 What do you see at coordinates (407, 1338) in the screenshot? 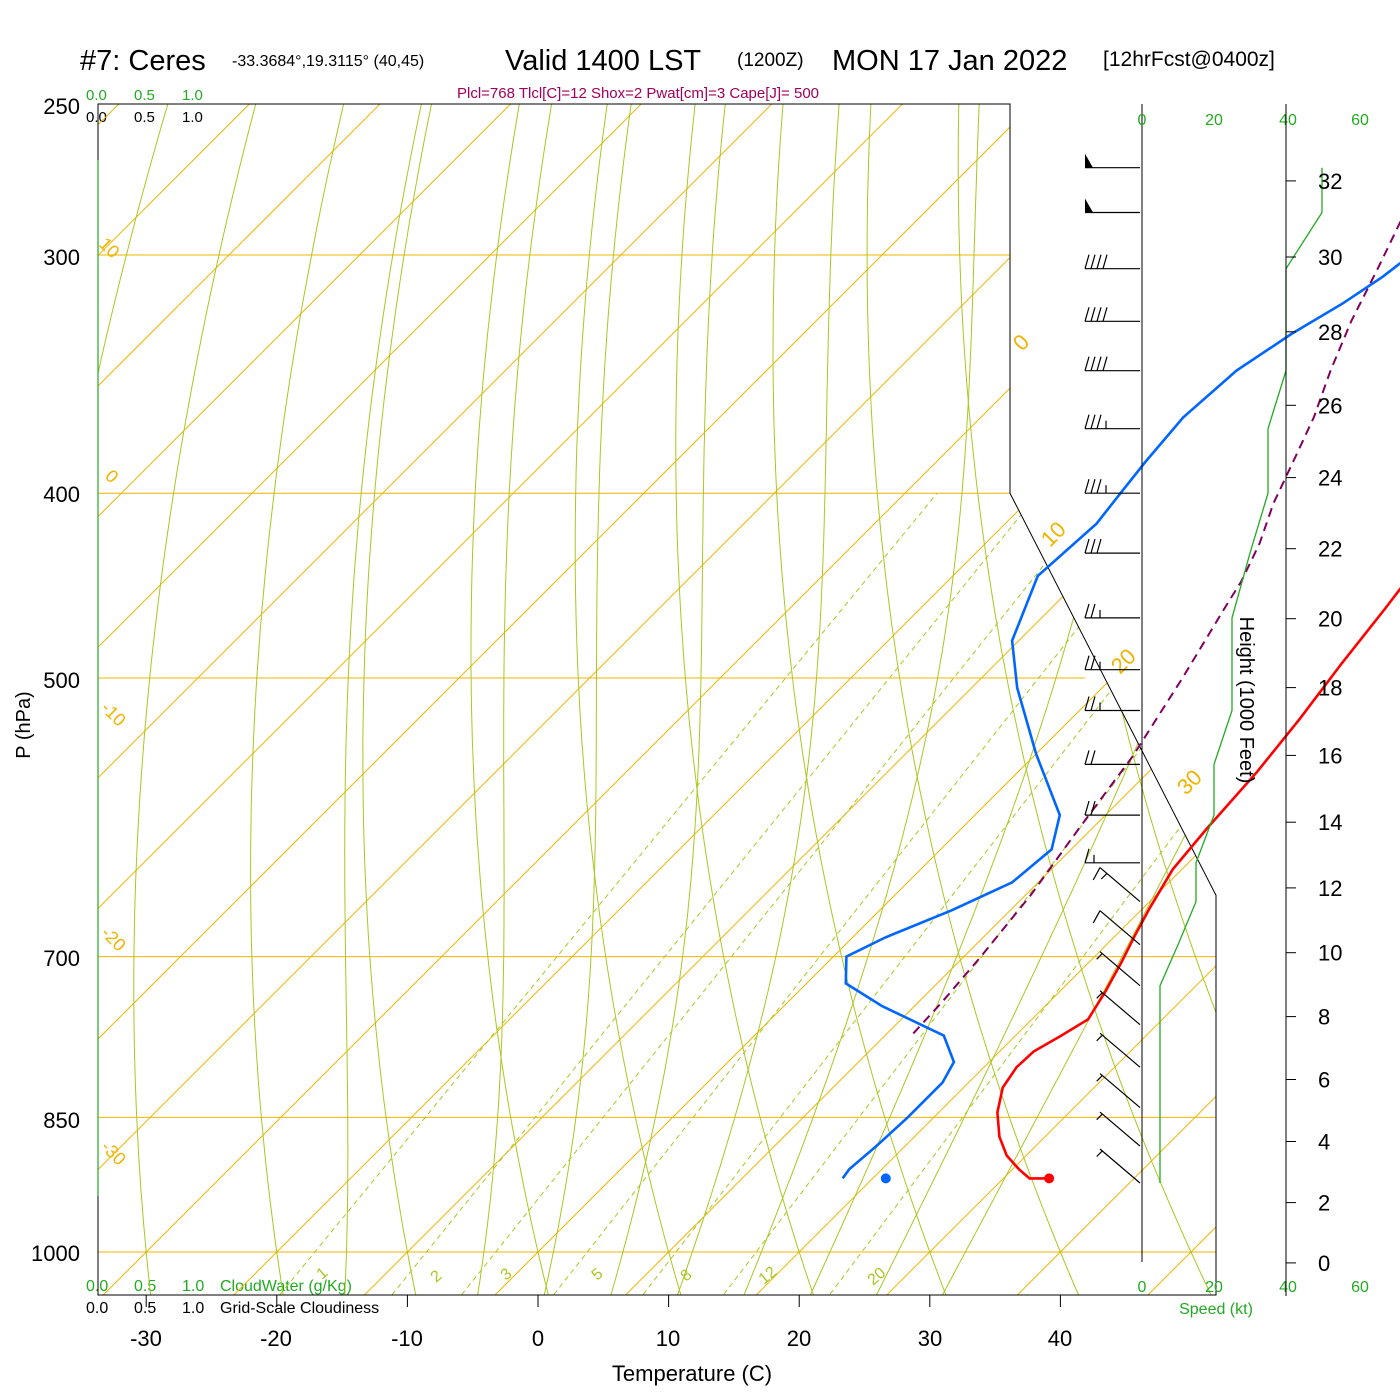
I see `x-tick-label: -10` at bounding box center [407, 1338].